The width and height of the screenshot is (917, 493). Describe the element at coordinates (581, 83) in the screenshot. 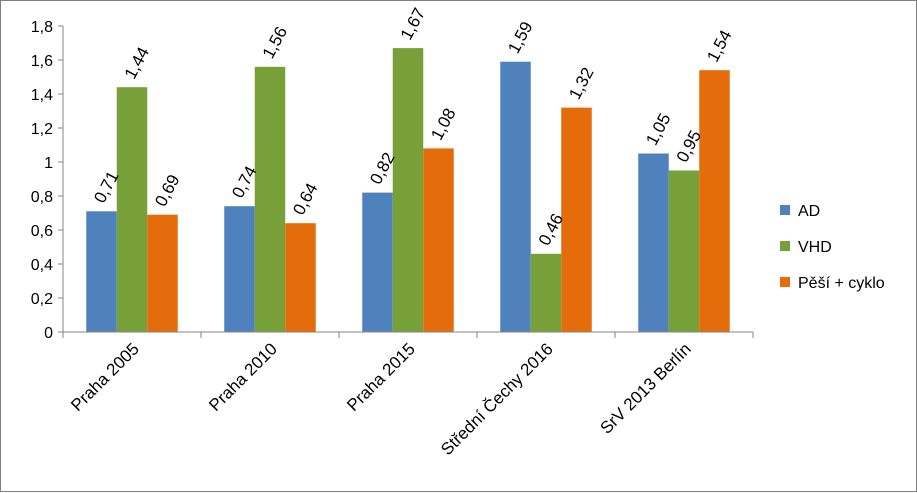

I see `data-label: 1,32` at that location.